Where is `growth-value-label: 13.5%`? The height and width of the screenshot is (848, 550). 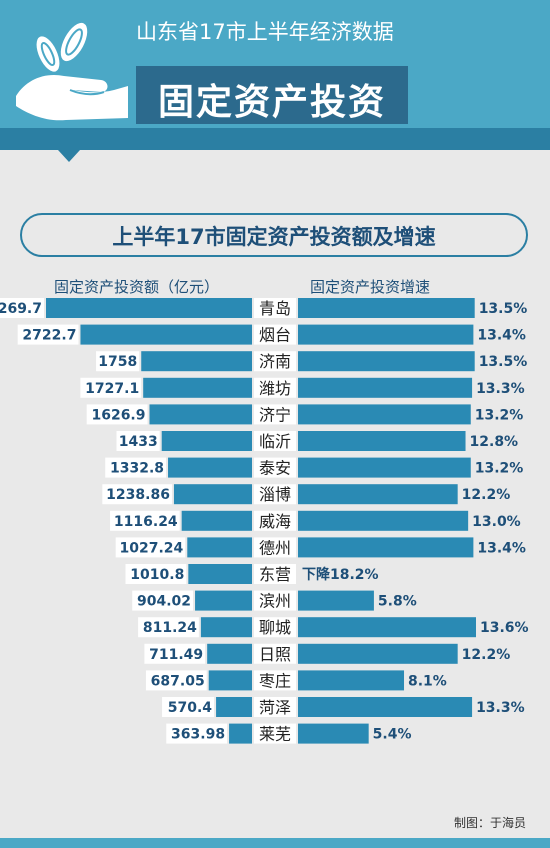
growth-value-label: 13.5% is located at coordinates (503, 362).